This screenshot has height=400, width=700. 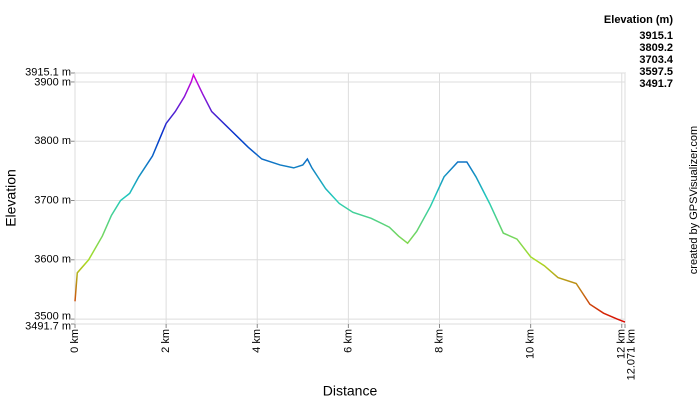 What do you see at coordinates (694, 200) in the screenshot?
I see `credit: created by GPSVisualizer.com` at bounding box center [694, 200].